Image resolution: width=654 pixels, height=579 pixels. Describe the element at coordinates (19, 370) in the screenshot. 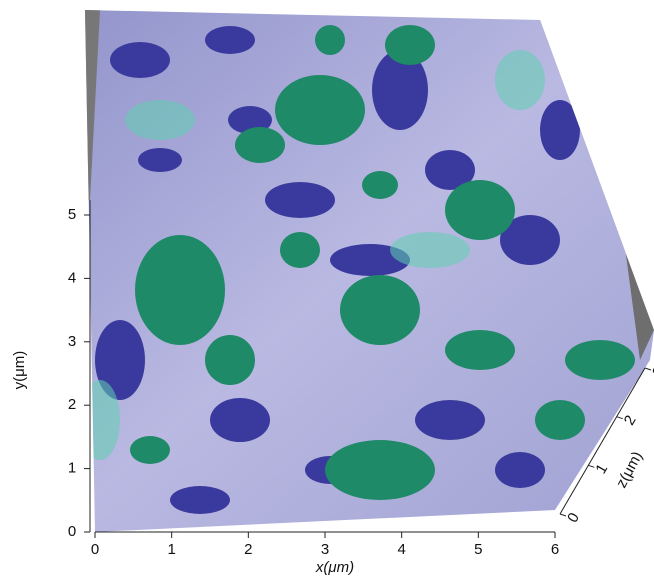

I see `y-axis-label: y(μm)` at that location.